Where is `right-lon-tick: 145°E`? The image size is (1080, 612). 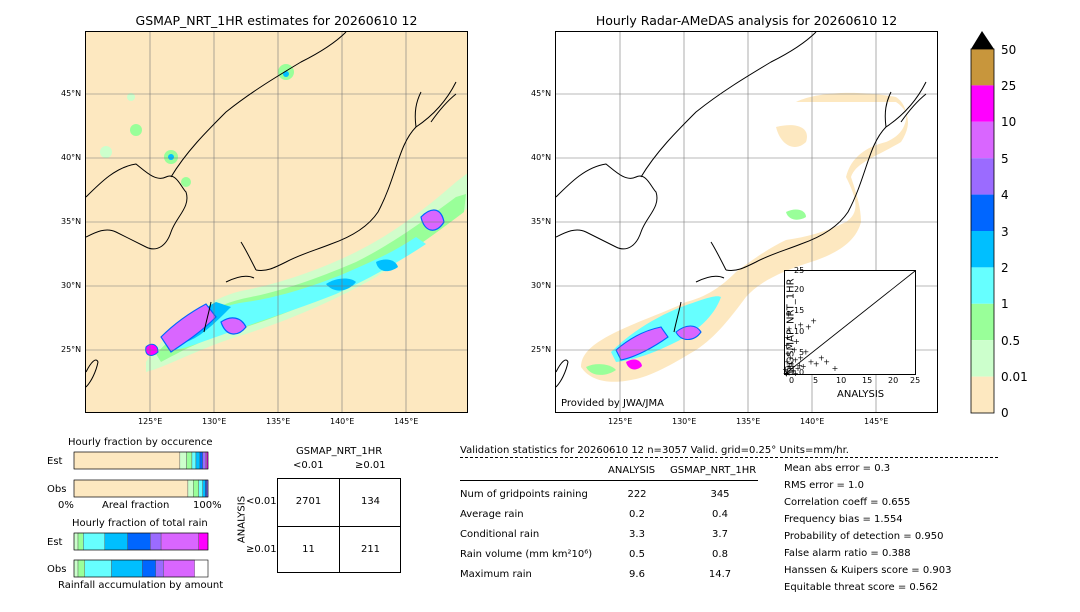 right-lon-tick: 145°E is located at coordinates (876, 421).